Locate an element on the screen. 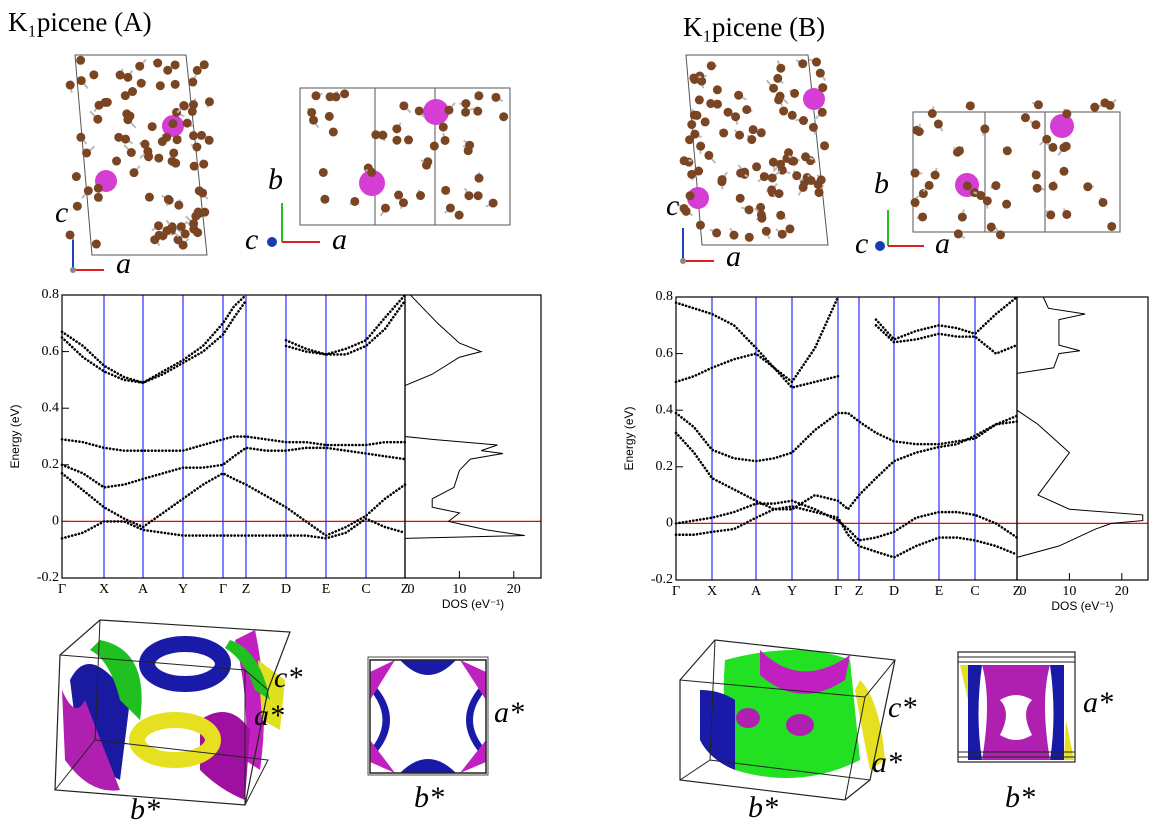 This screenshot has height=840, width=1151. y-tick-label: 0.8 is located at coordinates (665, 296).